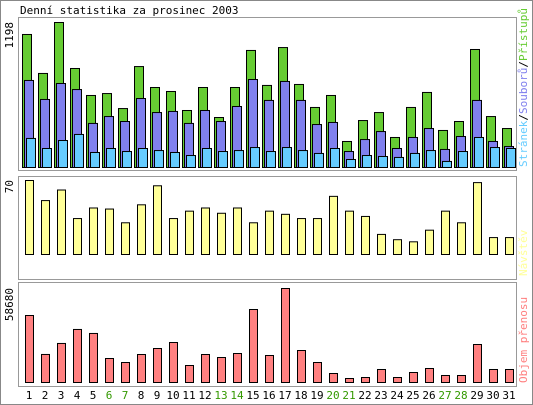  What do you see at coordinates (9, 186) in the screenshot?
I see `y-tick-label: 70` at bounding box center [9, 186].